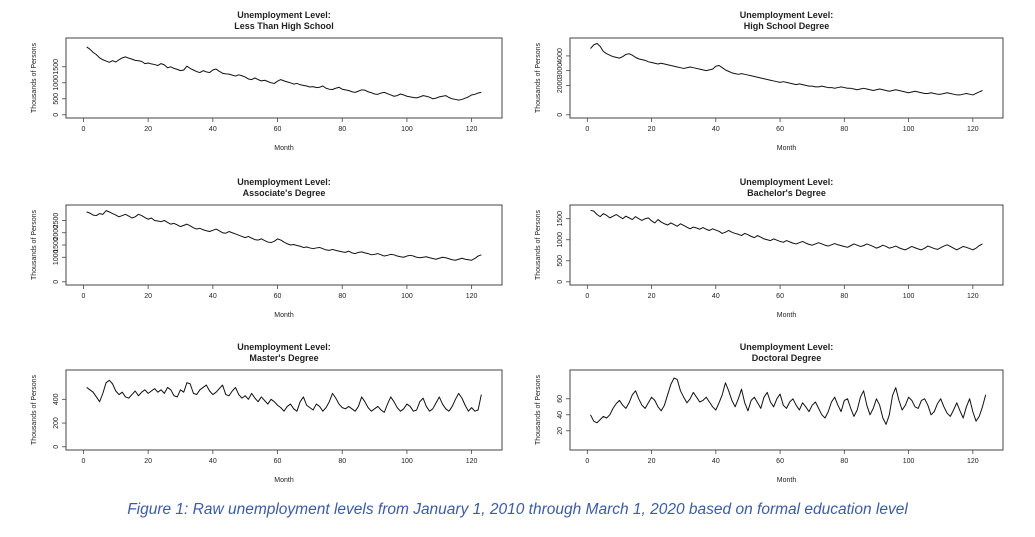 This screenshot has height=537, width=1035. Describe the element at coordinates (56, 399) in the screenshot. I see `y-tick-label: 400` at that location.